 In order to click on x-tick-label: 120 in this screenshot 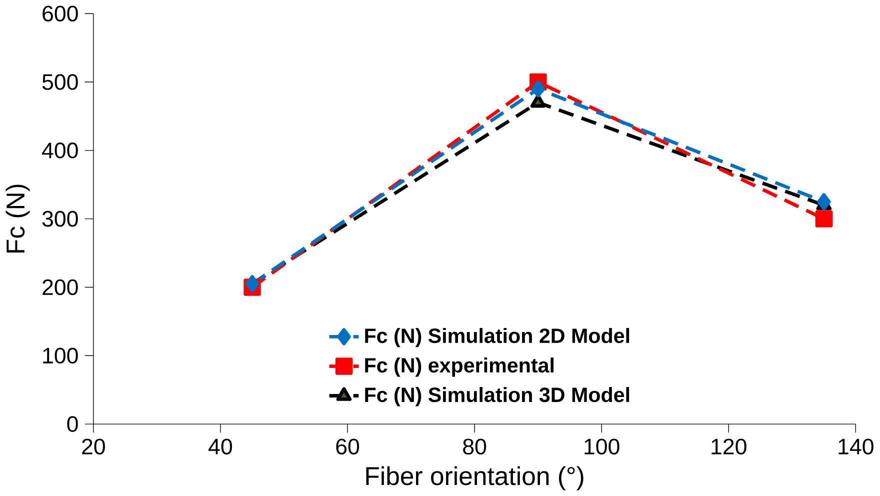, I will do `click(729, 446)`.